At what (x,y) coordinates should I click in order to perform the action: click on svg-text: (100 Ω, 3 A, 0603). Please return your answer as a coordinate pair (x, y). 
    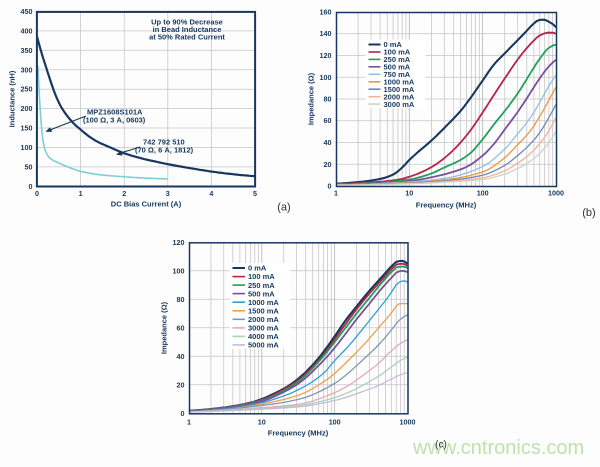
    Looking at the image, I should click on (114, 120).